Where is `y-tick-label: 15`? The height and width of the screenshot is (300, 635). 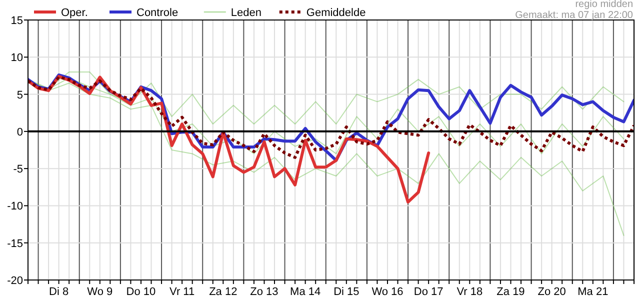 y-tick-label: 15 is located at coordinates (16, 21).